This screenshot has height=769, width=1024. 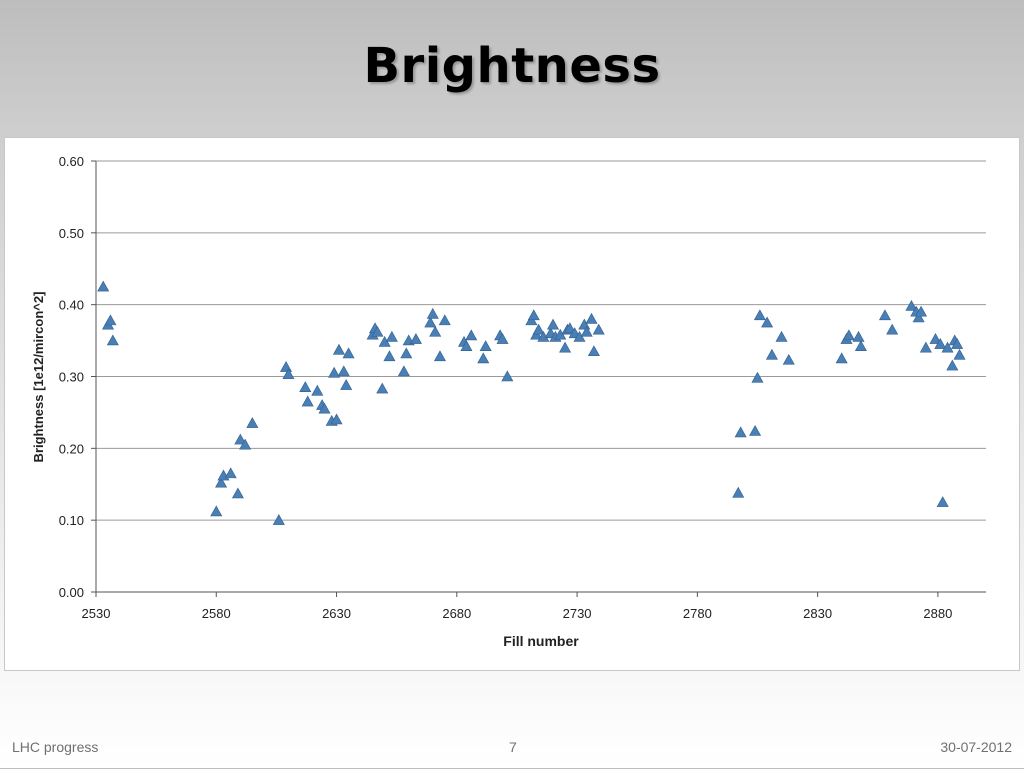 What do you see at coordinates (55, 747) in the screenshot?
I see `footer-presentation-title: LHC progress` at bounding box center [55, 747].